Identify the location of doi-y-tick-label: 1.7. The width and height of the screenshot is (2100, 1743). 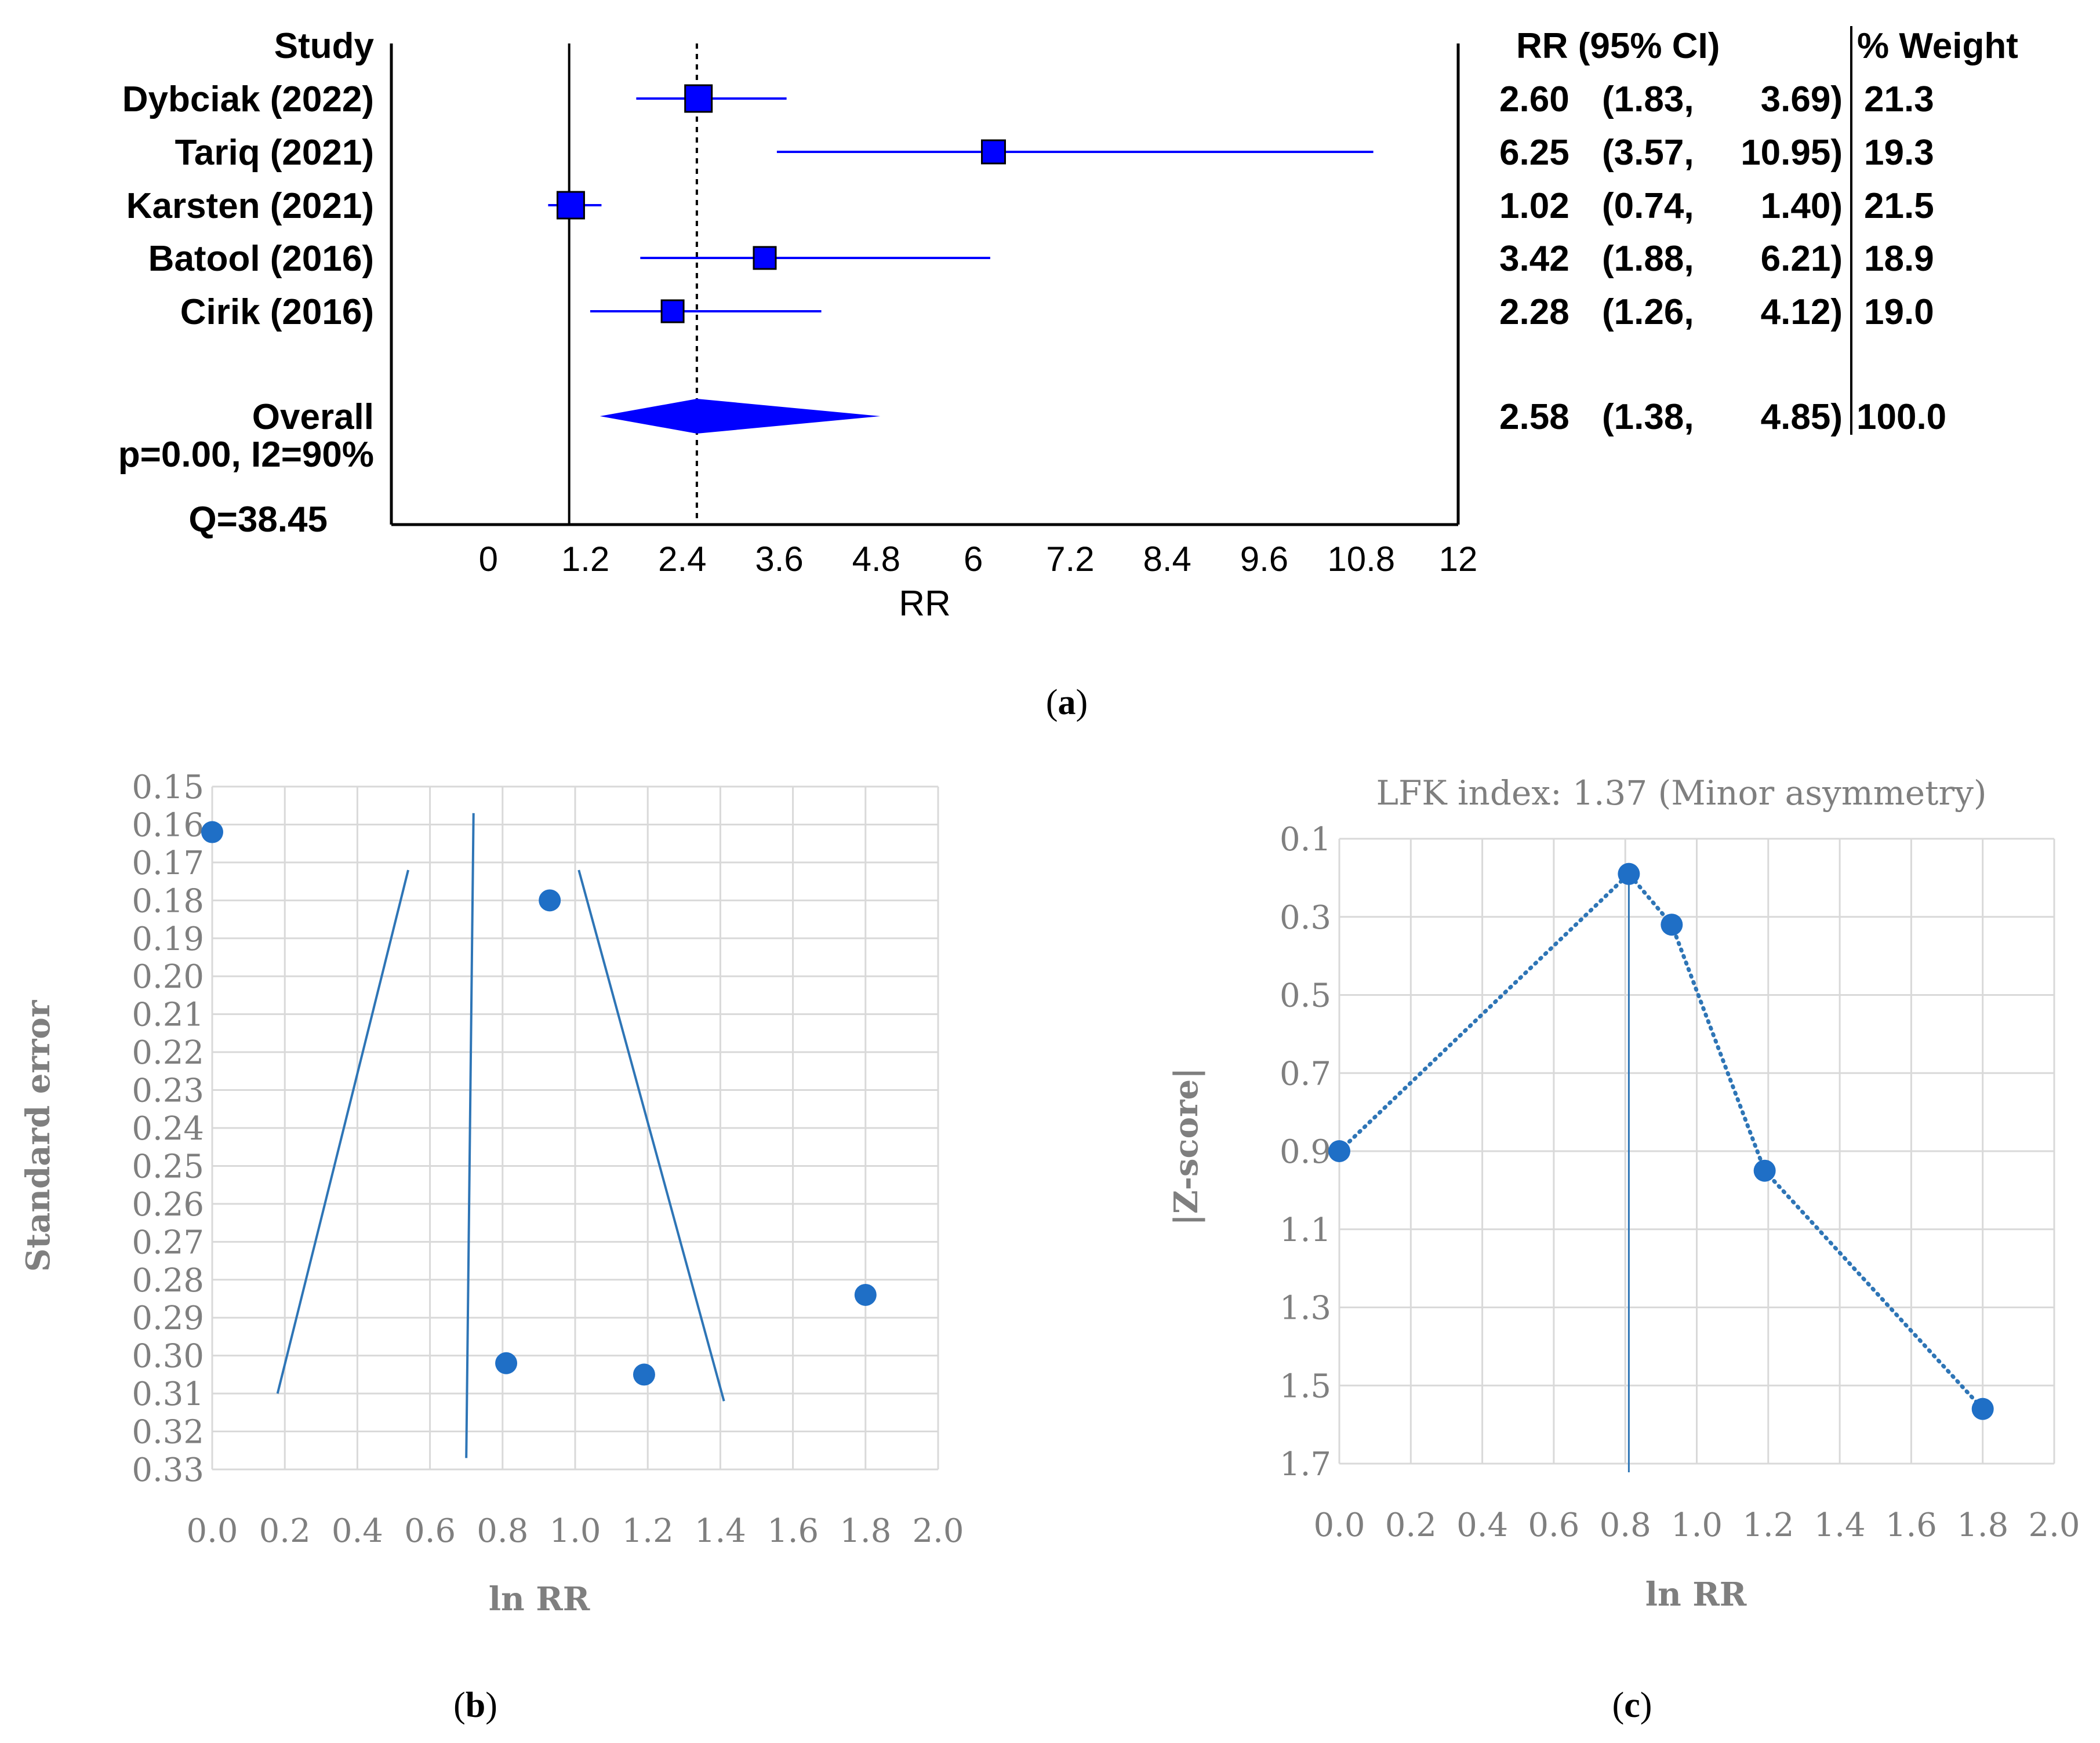
(1305, 1464).